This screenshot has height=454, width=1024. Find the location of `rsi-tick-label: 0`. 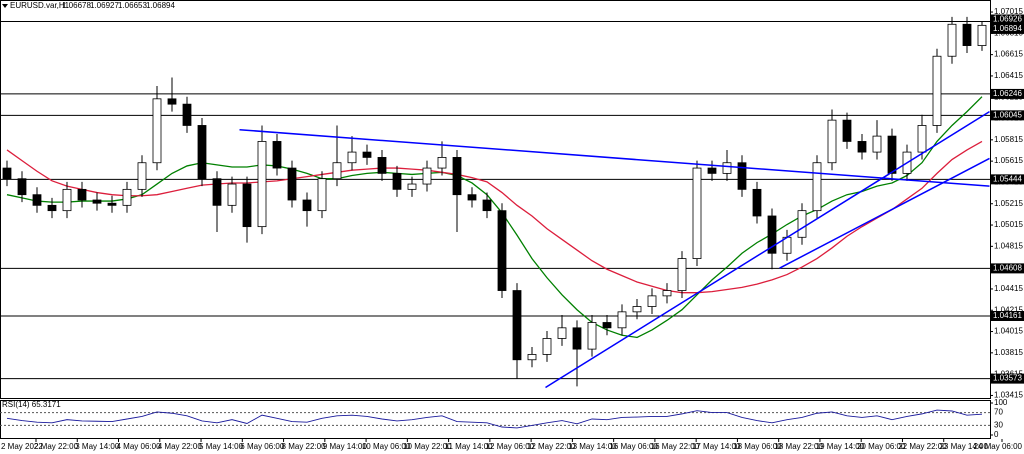

rsi-tick-label: 0 is located at coordinates (996, 434).